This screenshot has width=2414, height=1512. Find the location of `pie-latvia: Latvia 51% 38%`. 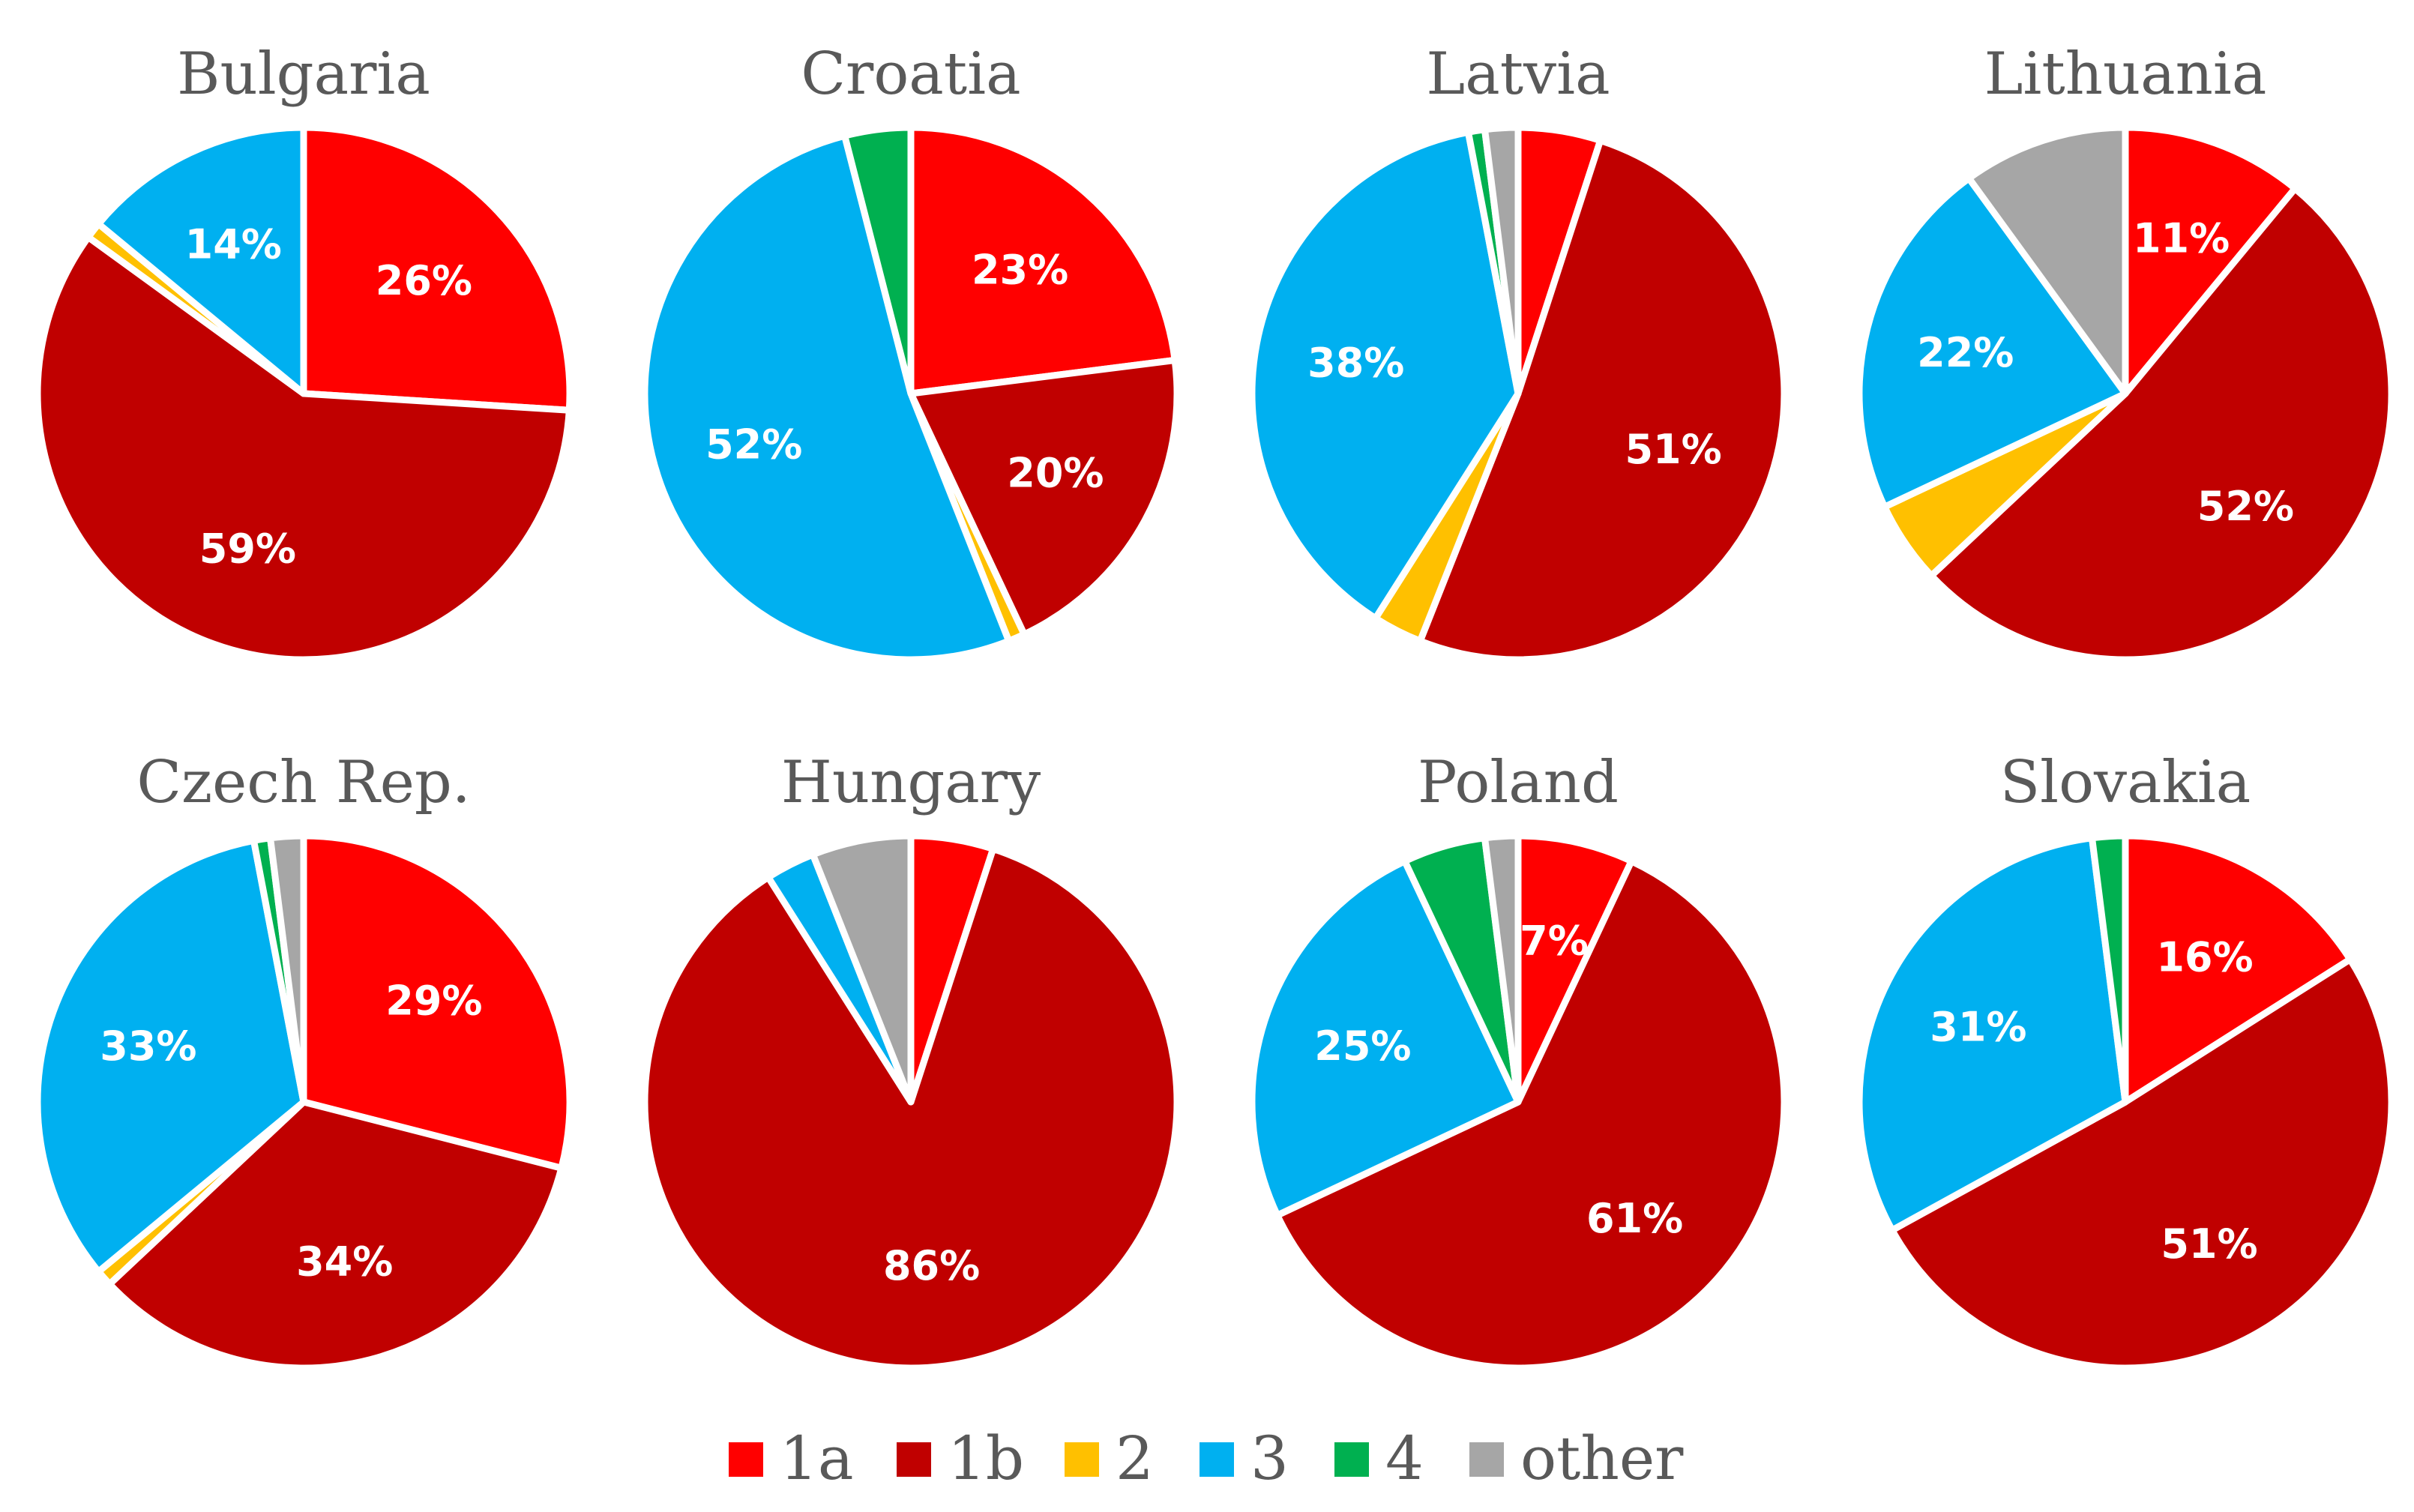

pie-latvia: Latvia 51% 38% is located at coordinates (1518, 351).